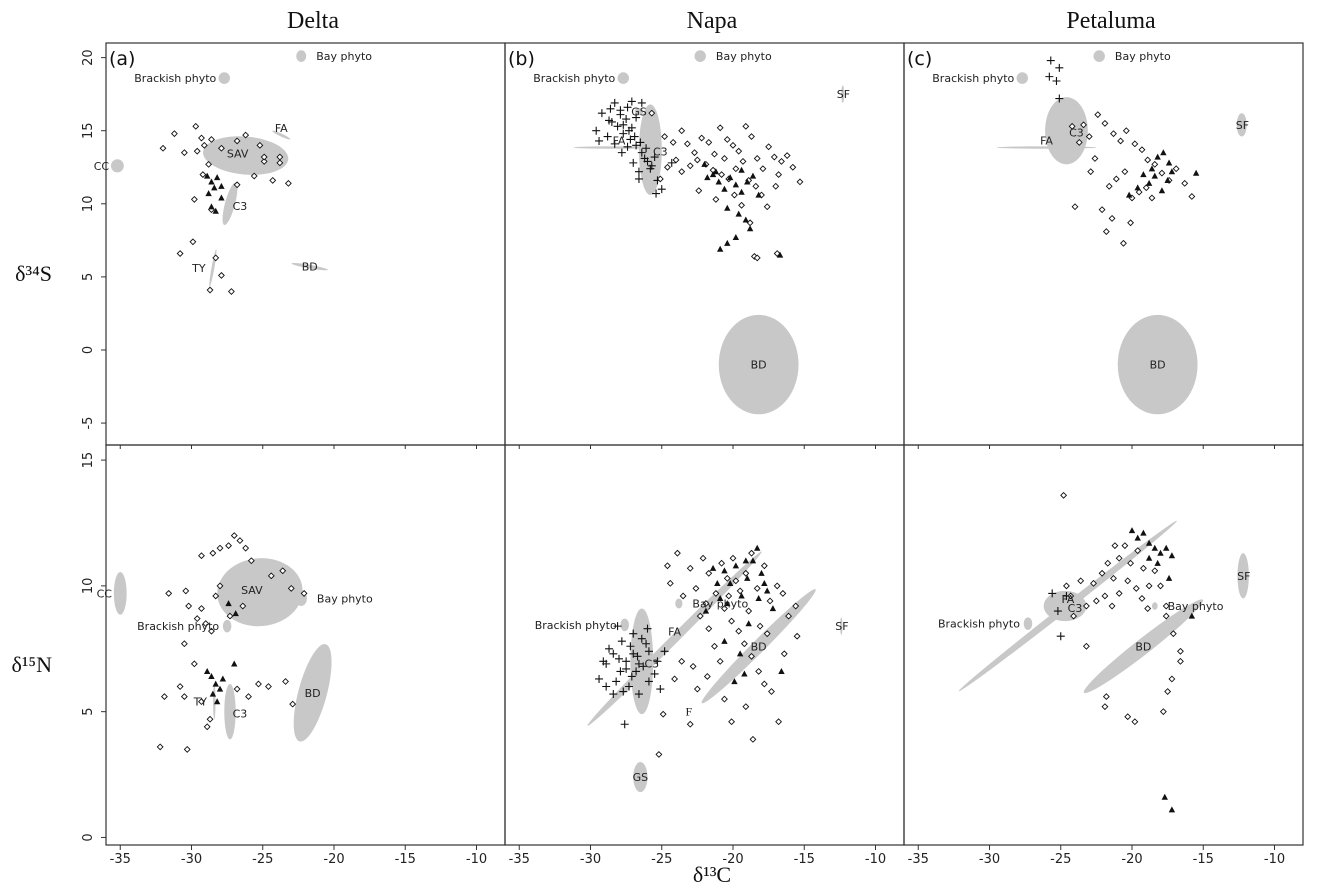  What do you see at coordinates (240, 714) in the screenshot?
I see `source-label-c3: C3` at bounding box center [240, 714].